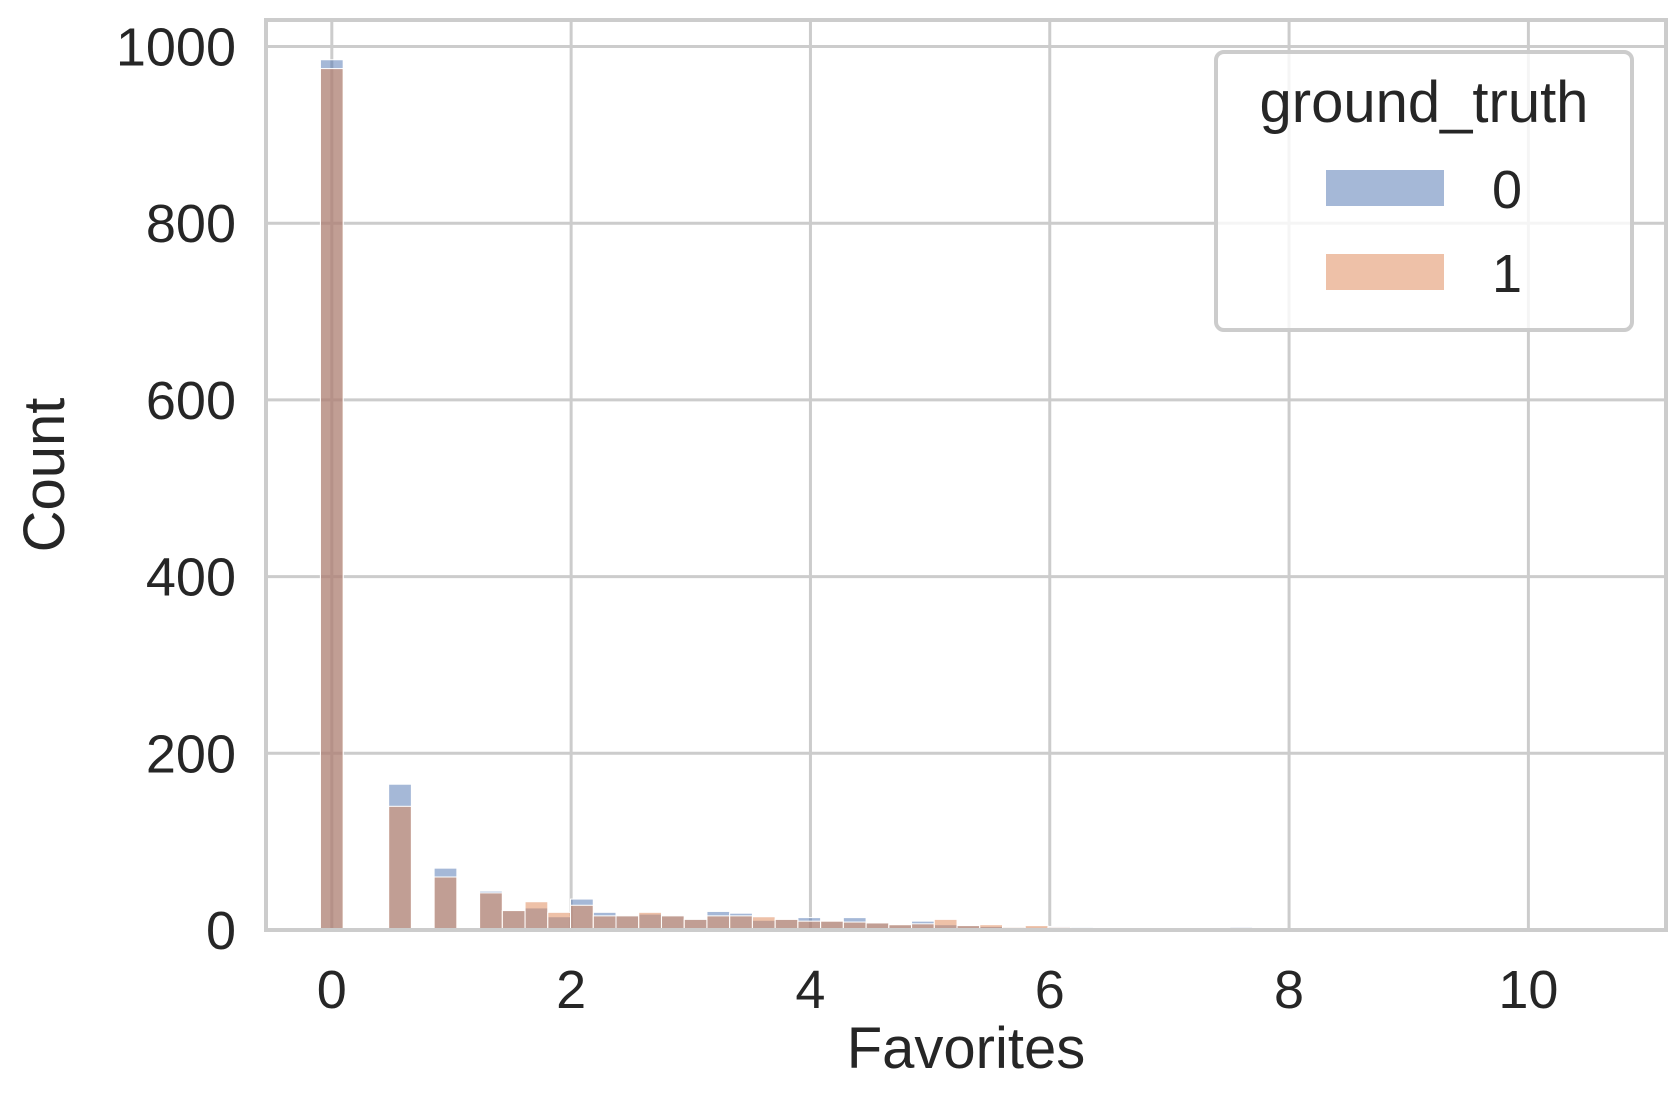 The image size is (1679, 1113). Describe the element at coordinates (966, 1048) in the screenshot. I see `x-axis-title: Favorites` at that location.